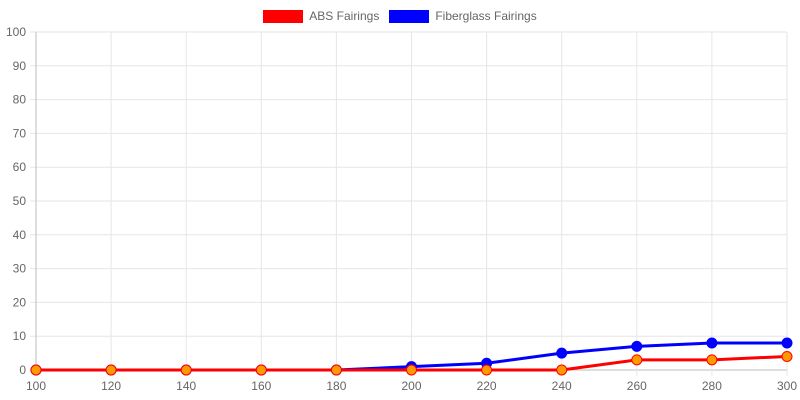 The height and width of the screenshot is (400, 800). Describe the element at coordinates (36, 386) in the screenshot. I see `x-tick-label: 100` at that location.